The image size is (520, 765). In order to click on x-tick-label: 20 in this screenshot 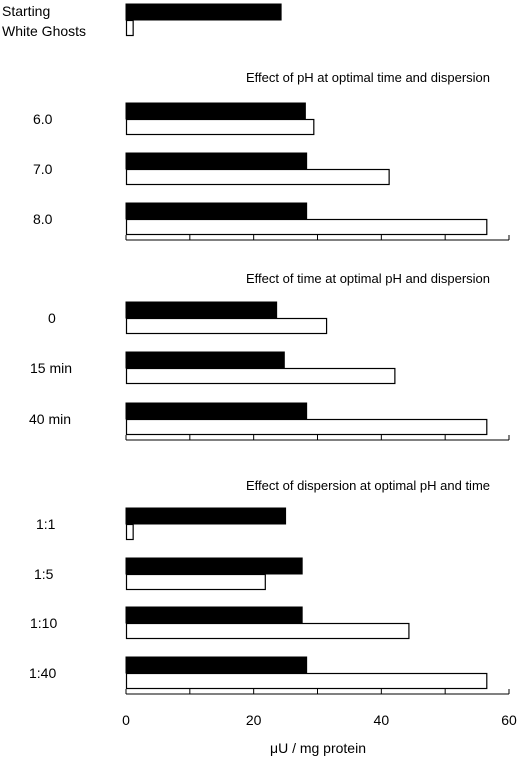, I will do `click(254, 720)`.